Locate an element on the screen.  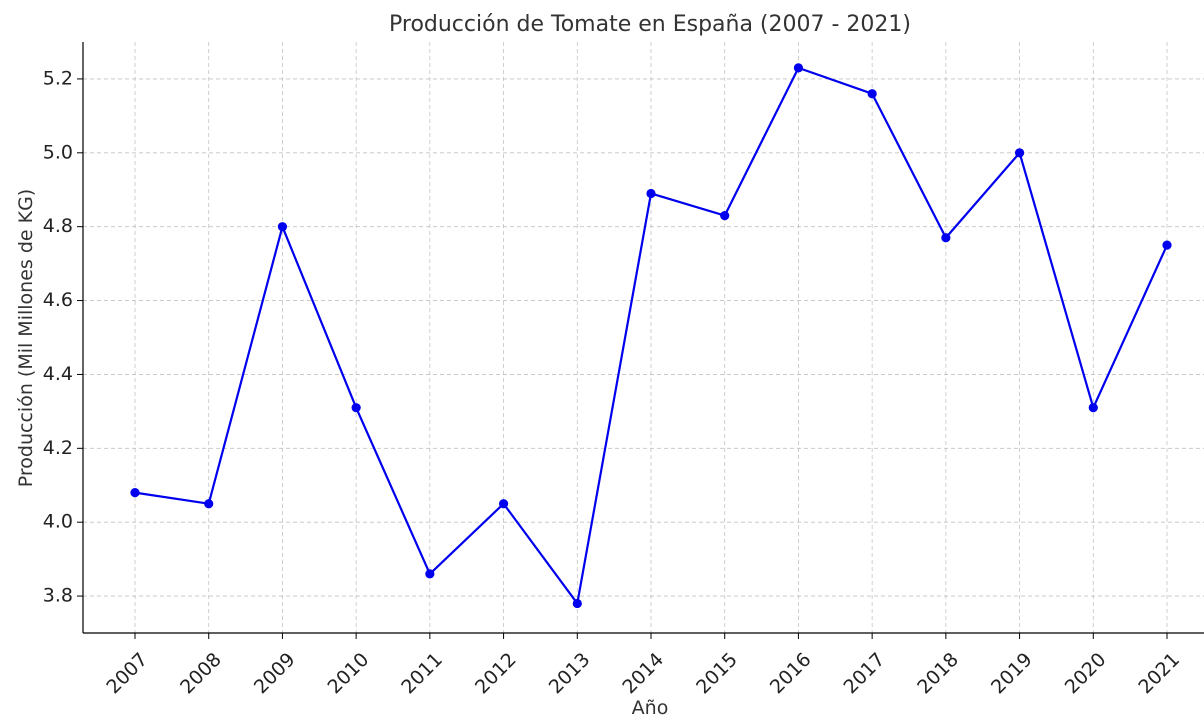
x-tick-label: 2010 is located at coordinates (349, 674).